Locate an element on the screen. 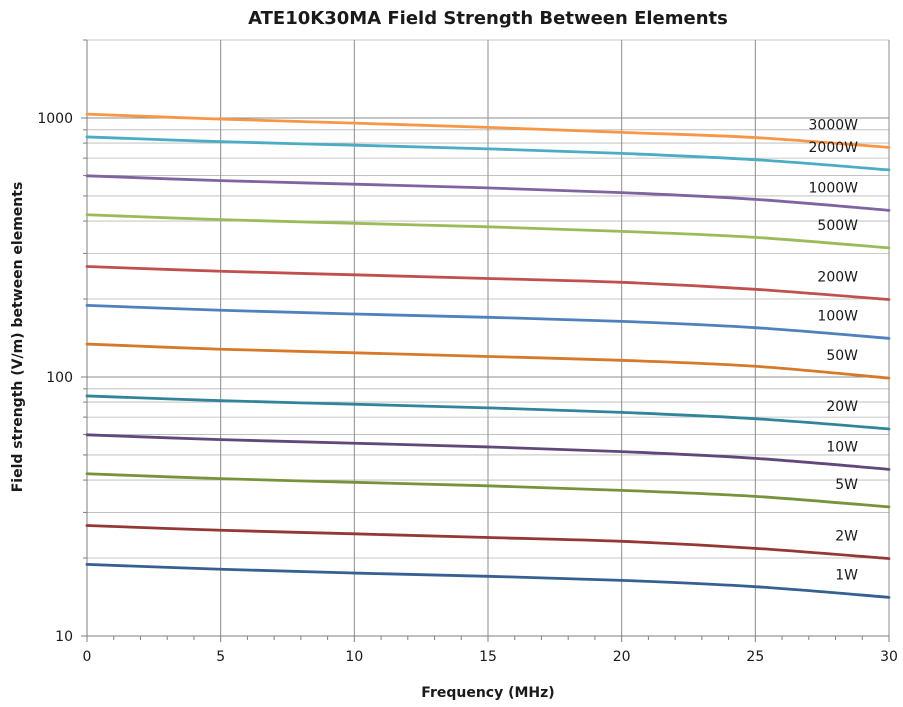 The image size is (903, 707). series-label-10w: 10W is located at coordinates (842, 447).